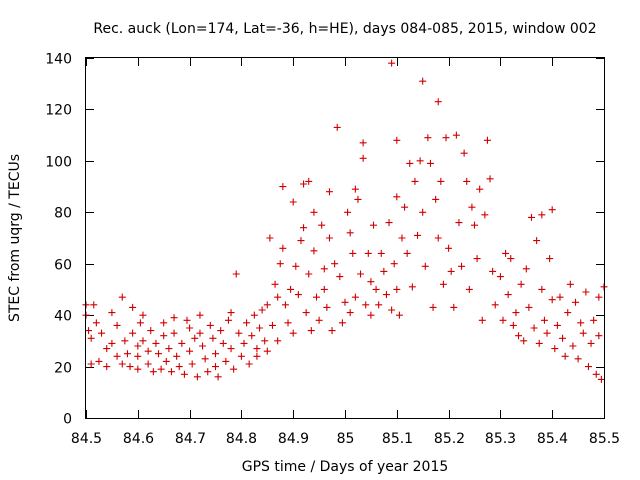 The height and width of the screenshot is (480, 640). What do you see at coordinates (63, 317) in the screenshot?
I see `y-tick-label: 40` at bounding box center [63, 317].